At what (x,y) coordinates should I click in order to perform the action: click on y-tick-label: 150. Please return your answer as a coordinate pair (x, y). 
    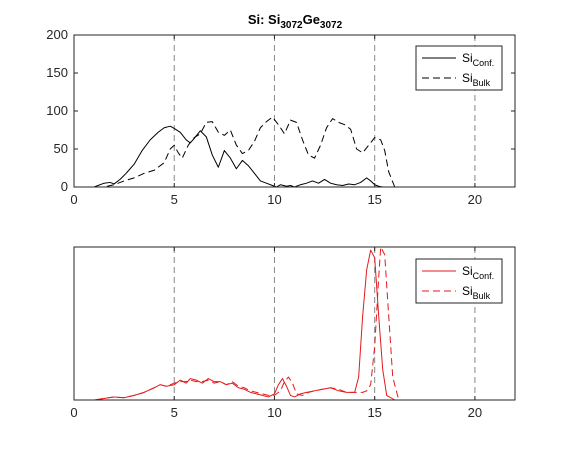
    Looking at the image, I should click on (57, 72).